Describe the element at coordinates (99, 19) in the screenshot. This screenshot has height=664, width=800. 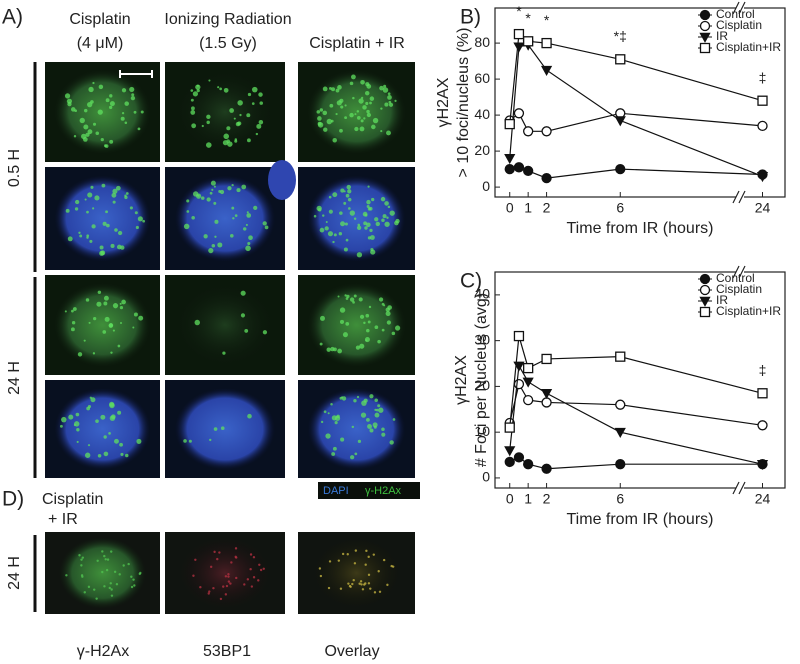
I see `column-header: Cisplatin` at that location.